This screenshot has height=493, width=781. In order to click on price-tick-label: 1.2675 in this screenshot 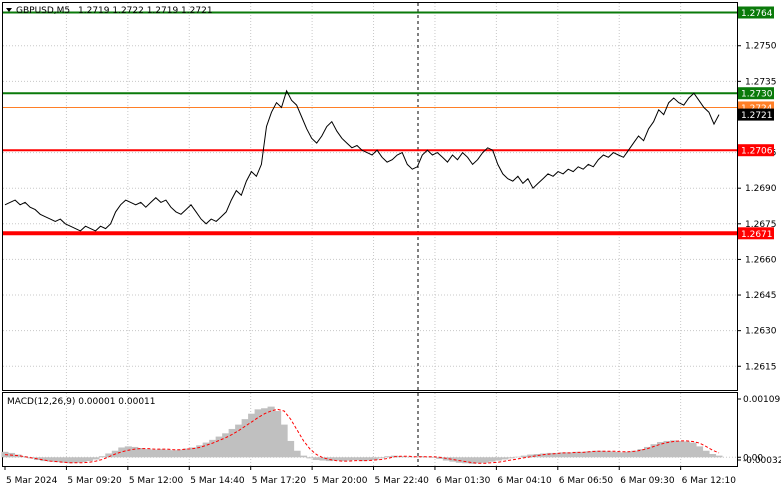, I will do `click(761, 225)`.